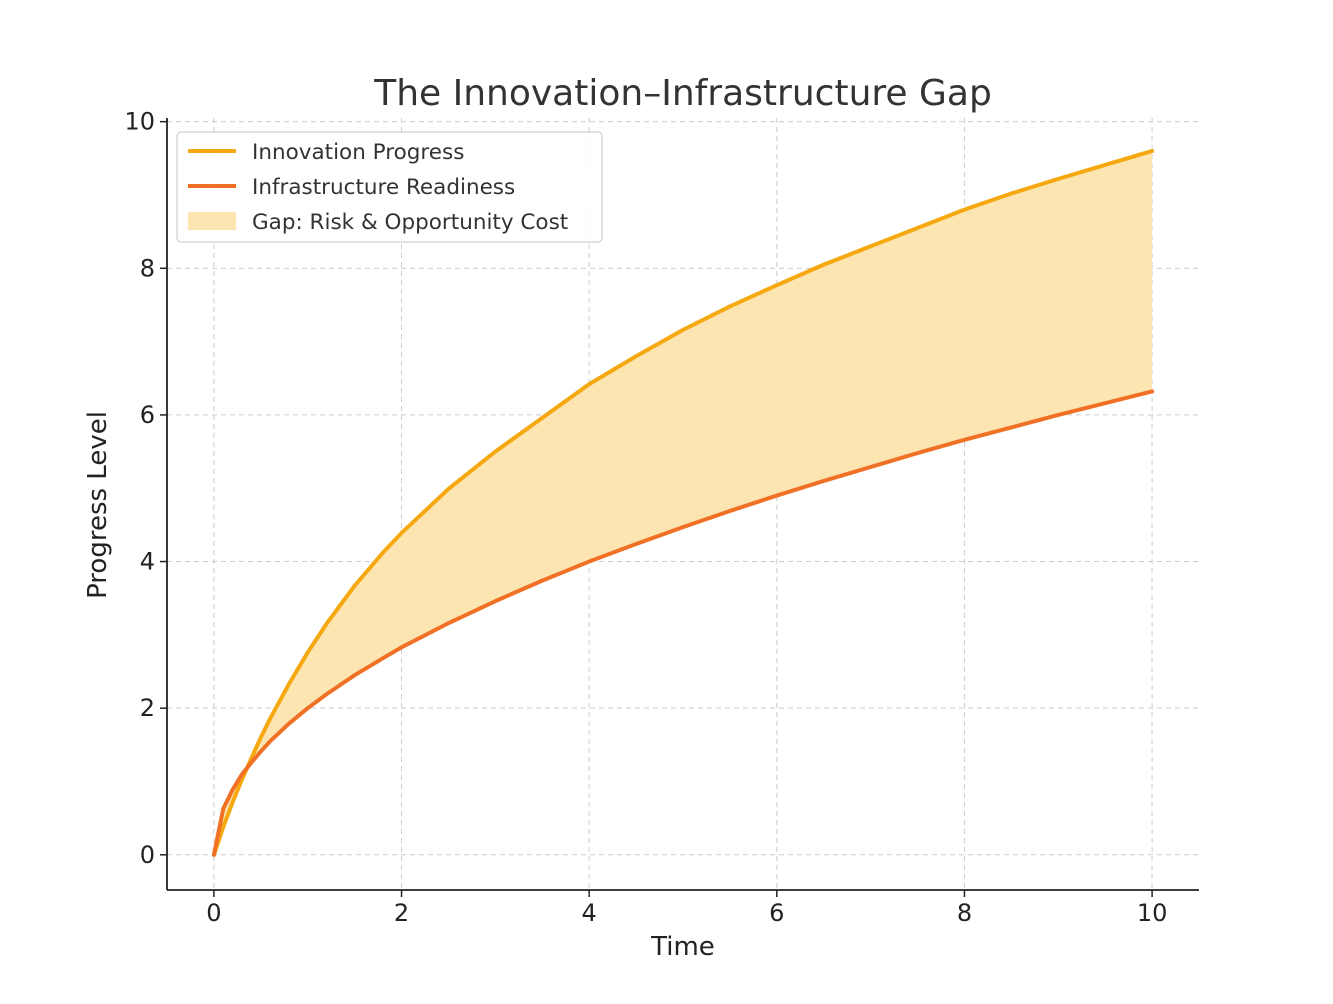 The width and height of the screenshot is (1333, 1004). I want to click on x-tick-label: 4, so click(589, 913).